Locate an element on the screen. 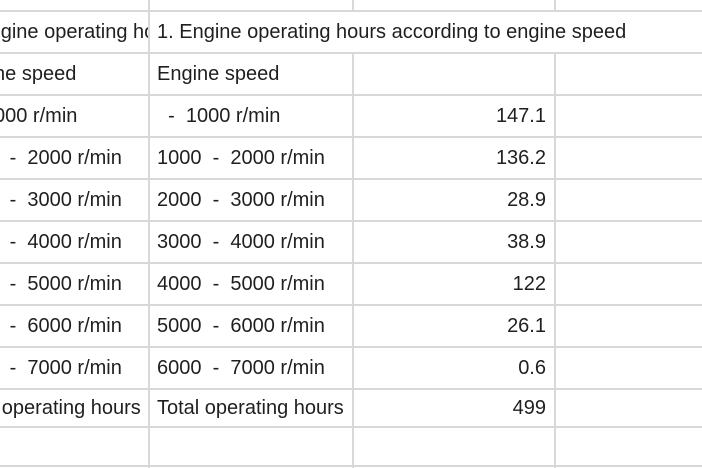 The height and width of the screenshot is (468, 702). row-label: 6000 - 7000 r/min is located at coordinates (241, 367).